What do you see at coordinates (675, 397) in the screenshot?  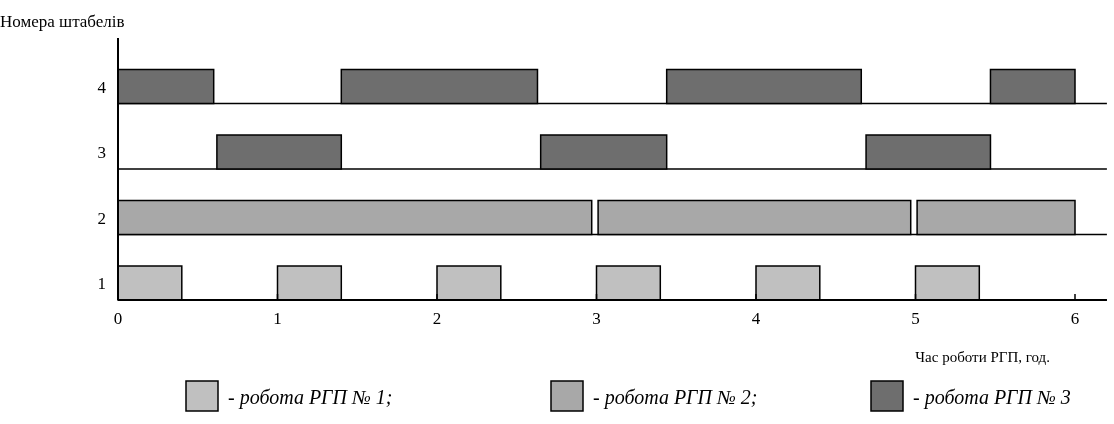 I see `legend-label: - робота РГП № 2;` at bounding box center [675, 397].